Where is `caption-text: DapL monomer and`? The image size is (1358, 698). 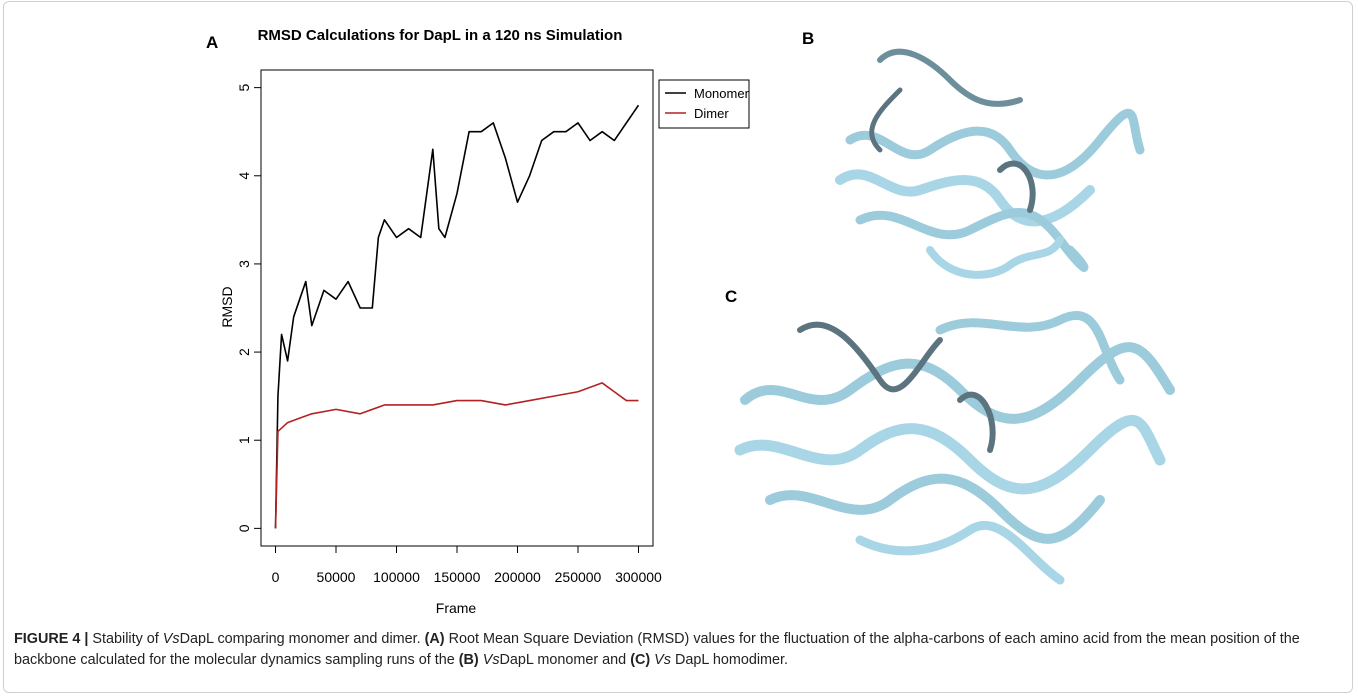
caption-text: DapL monomer and is located at coordinates (565, 660).